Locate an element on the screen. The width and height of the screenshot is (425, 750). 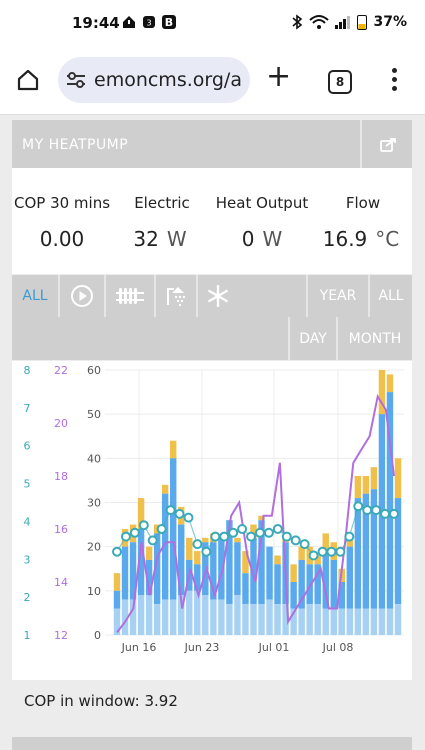
cop-window-value: 3.92 is located at coordinates (161, 701).